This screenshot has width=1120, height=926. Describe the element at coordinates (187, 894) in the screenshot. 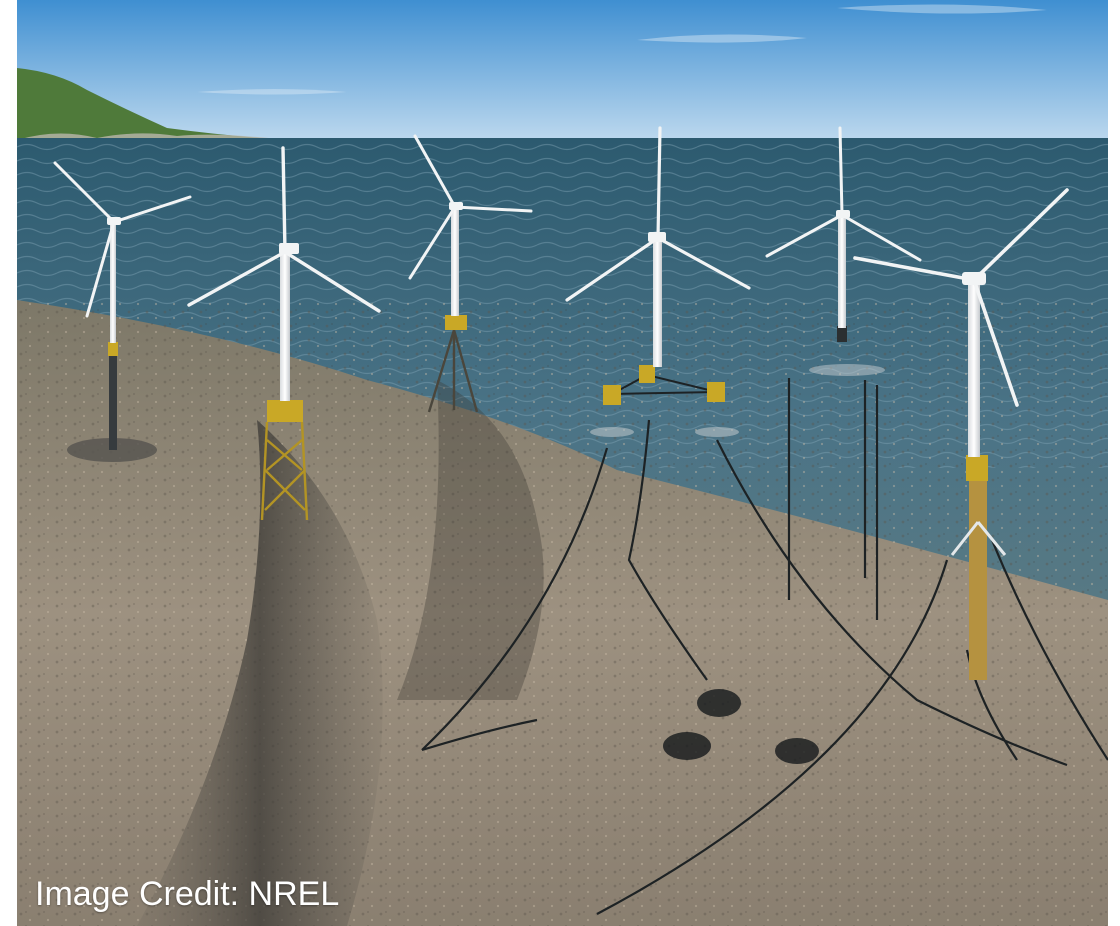

I see `image-credit: Image Credit: NREL` at that location.